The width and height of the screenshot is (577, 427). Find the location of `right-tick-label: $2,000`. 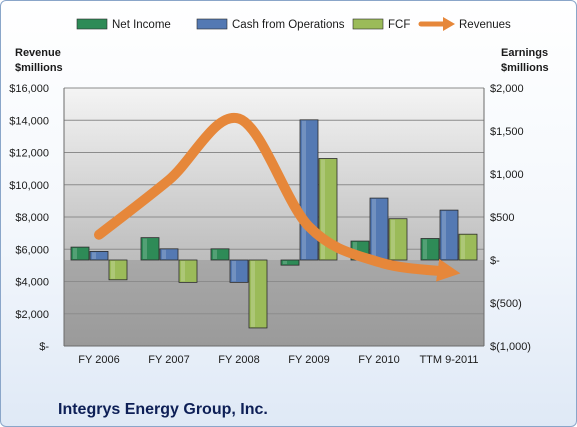

right-tick-label: $2,000 is located at coordinates (507, 89).